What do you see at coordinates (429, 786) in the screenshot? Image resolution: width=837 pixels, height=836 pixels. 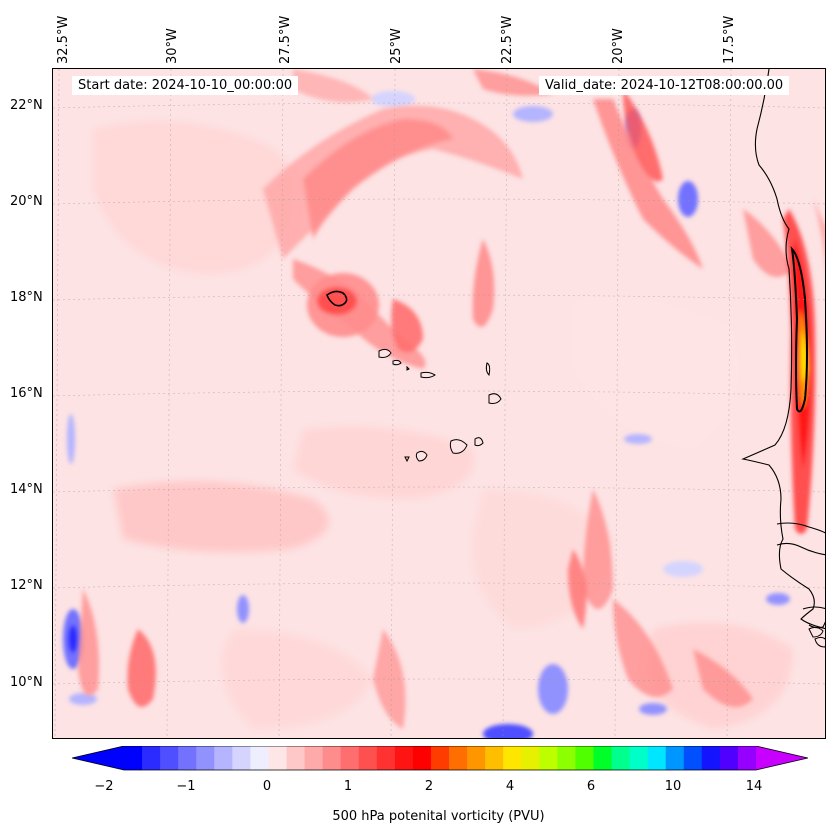 I see `colorbar-tick: 2` at bounding box center [429, 786].